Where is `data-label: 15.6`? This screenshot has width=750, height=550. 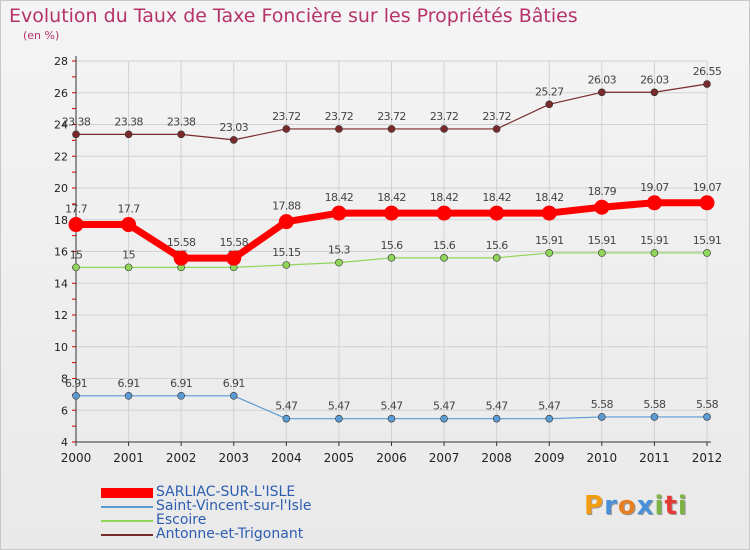 data-label: 15.6 is located at coordinates (391, 245).